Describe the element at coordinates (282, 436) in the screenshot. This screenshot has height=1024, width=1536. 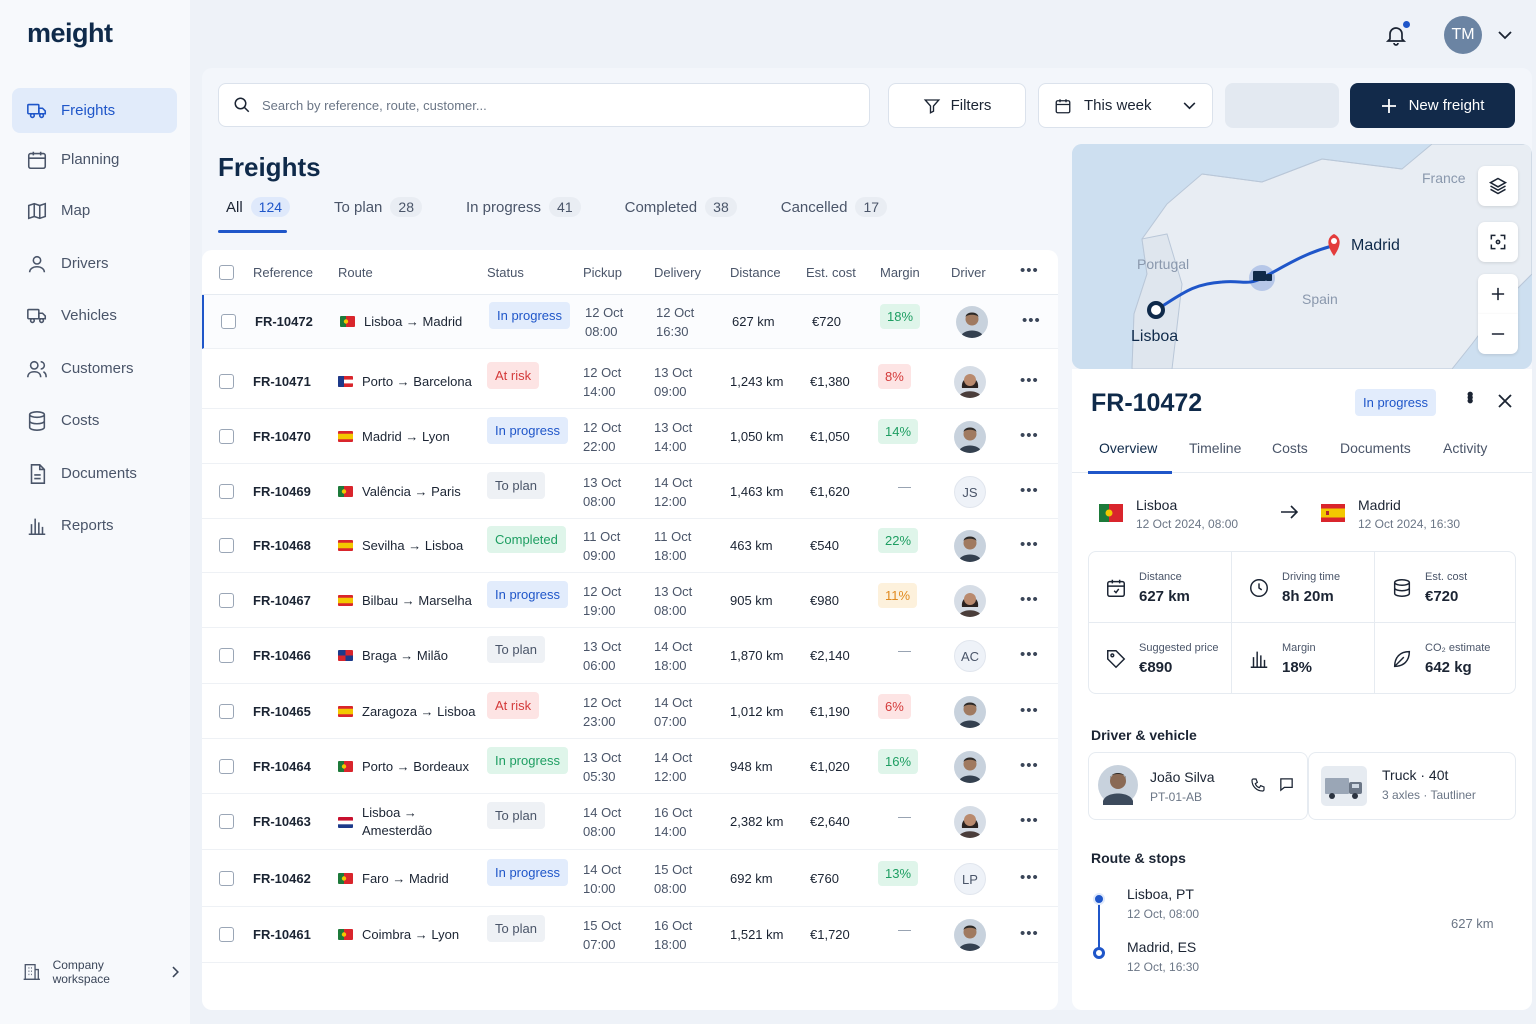
I see `freight-reference: FR-10470` at that location.